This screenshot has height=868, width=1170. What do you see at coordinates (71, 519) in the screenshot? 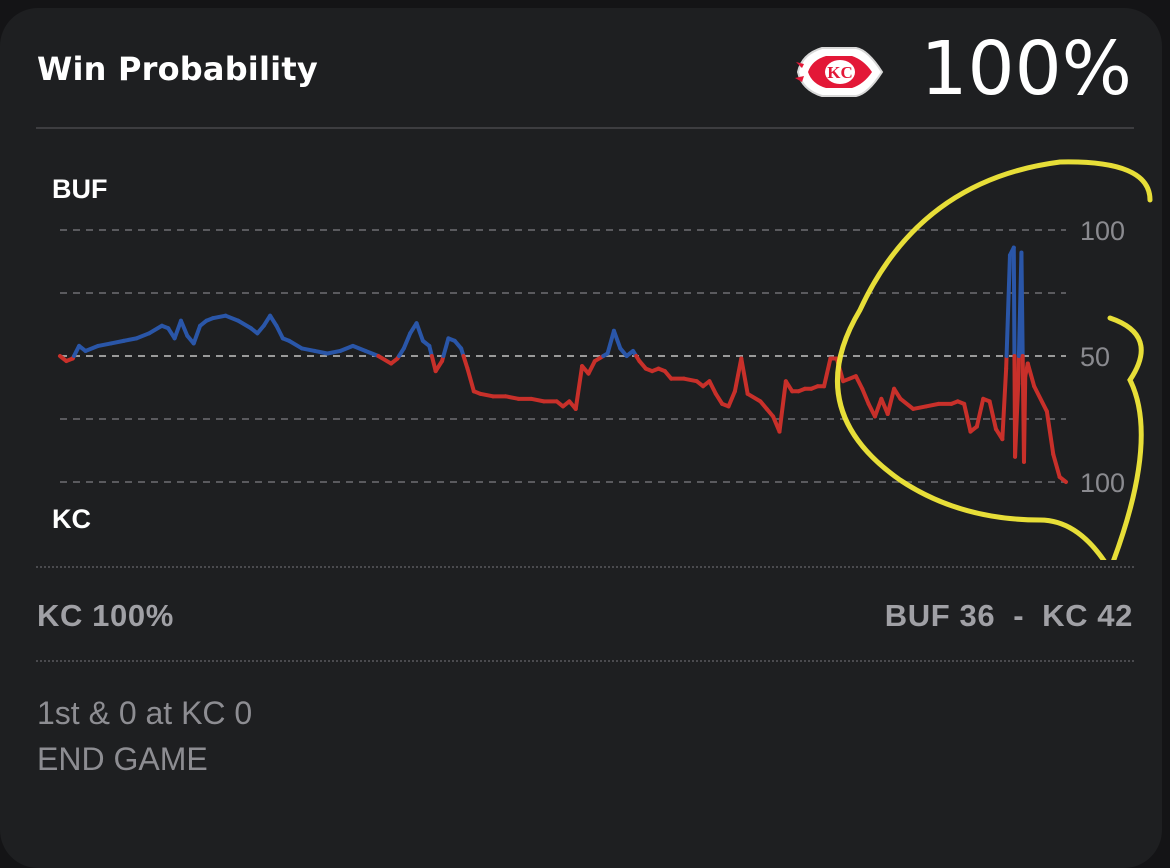
I see `bottom-team-label: KC` at bounding box center [71, 519].